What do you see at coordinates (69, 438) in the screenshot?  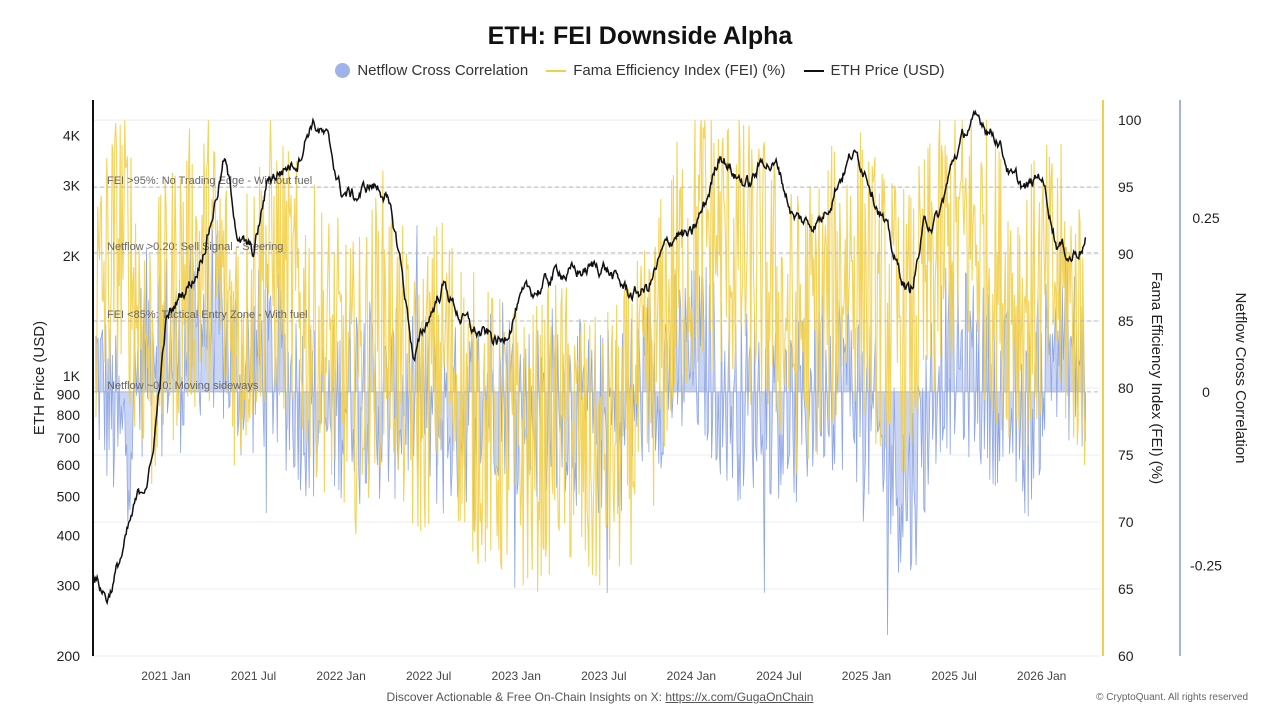 I see `left-tick-label: 700` at bounding box center [69, 438].